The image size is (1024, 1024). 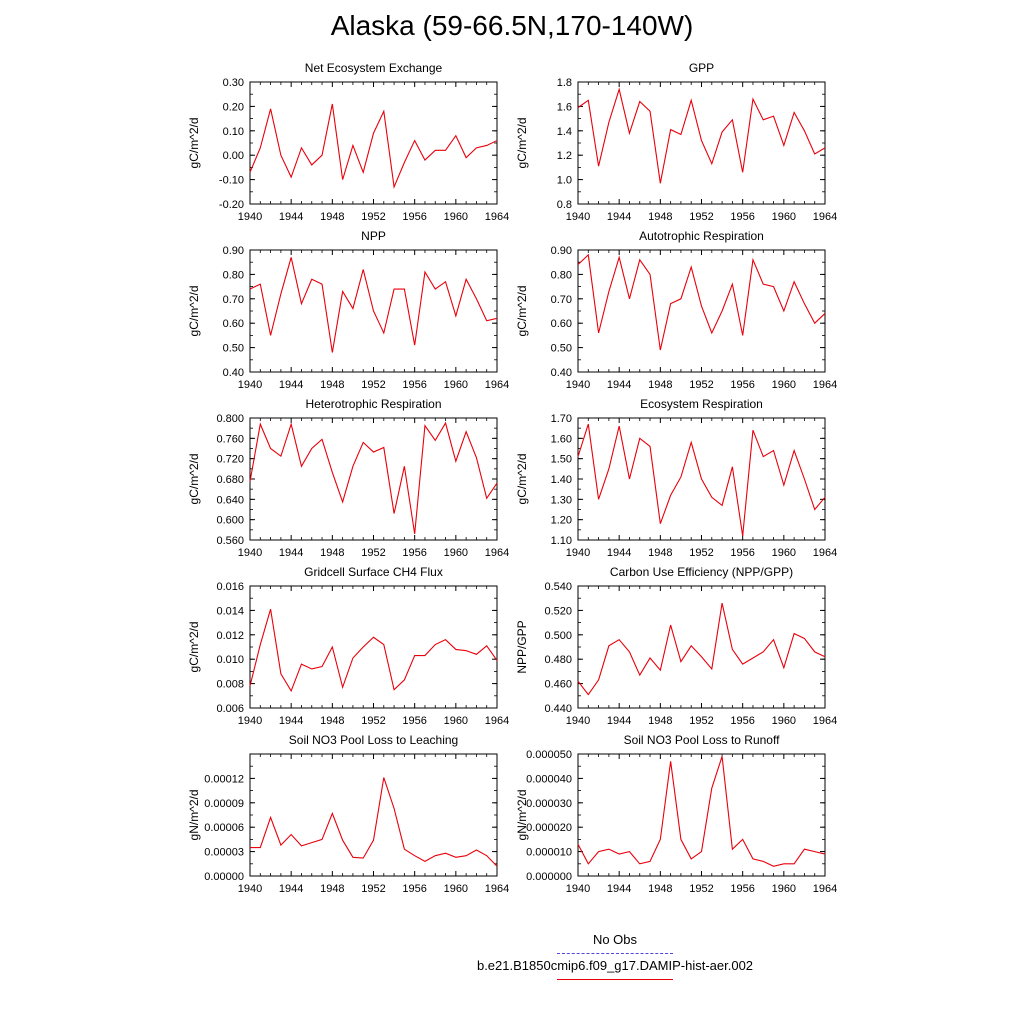 I want to click on y-tick-label: 1.70, so click(x=561, y=419).